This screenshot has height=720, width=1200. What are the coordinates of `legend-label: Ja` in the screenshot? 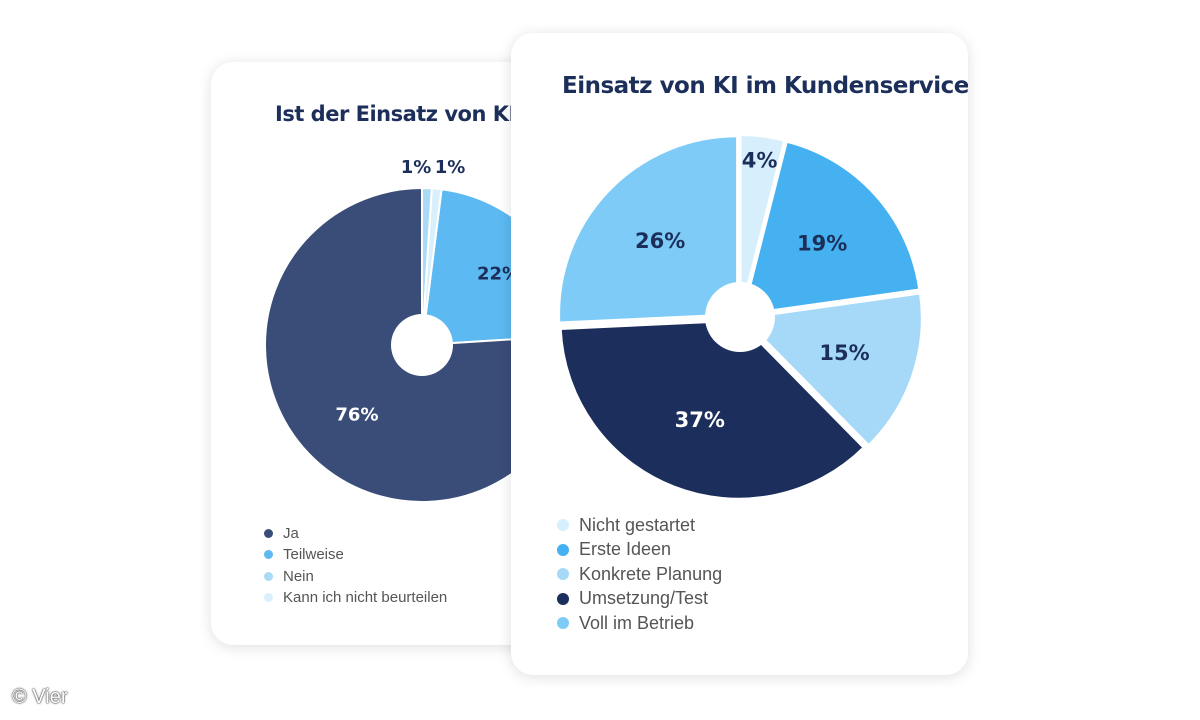 It's located at (291, 534).